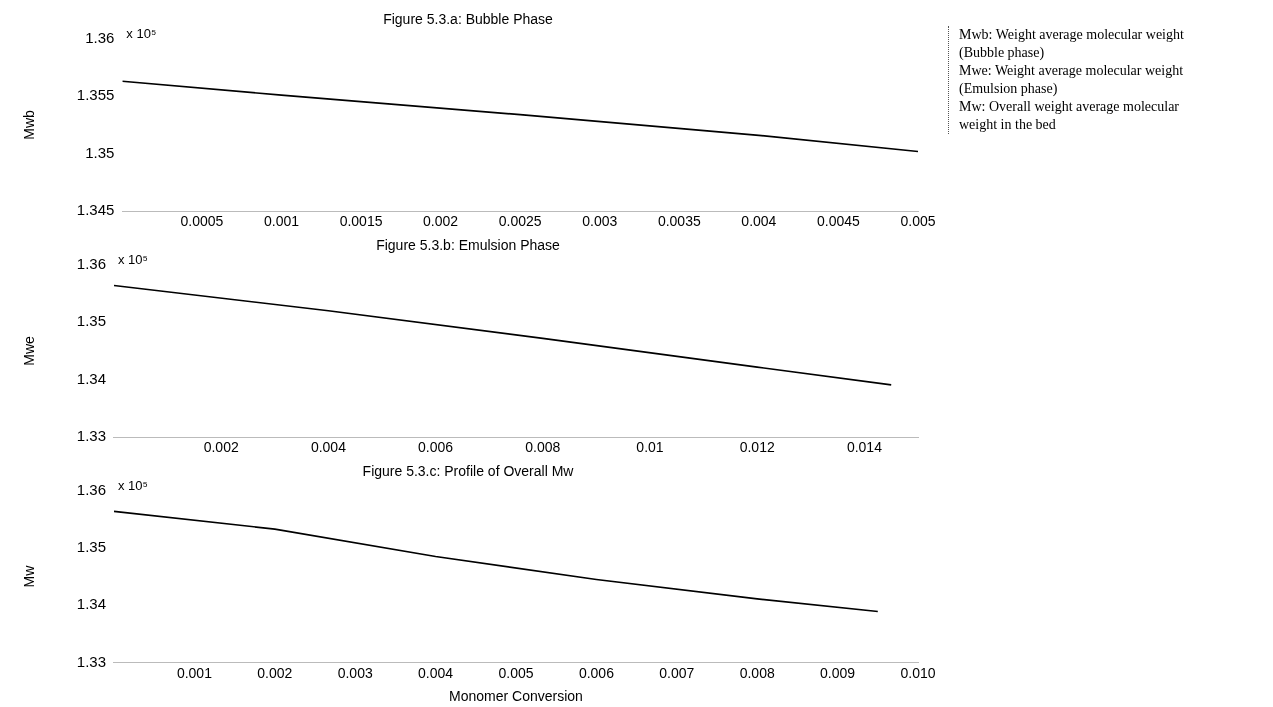  Describe the element at coordinates (95, 210) in the screenshot. I see `y-tick-label: 1.345` at that location.